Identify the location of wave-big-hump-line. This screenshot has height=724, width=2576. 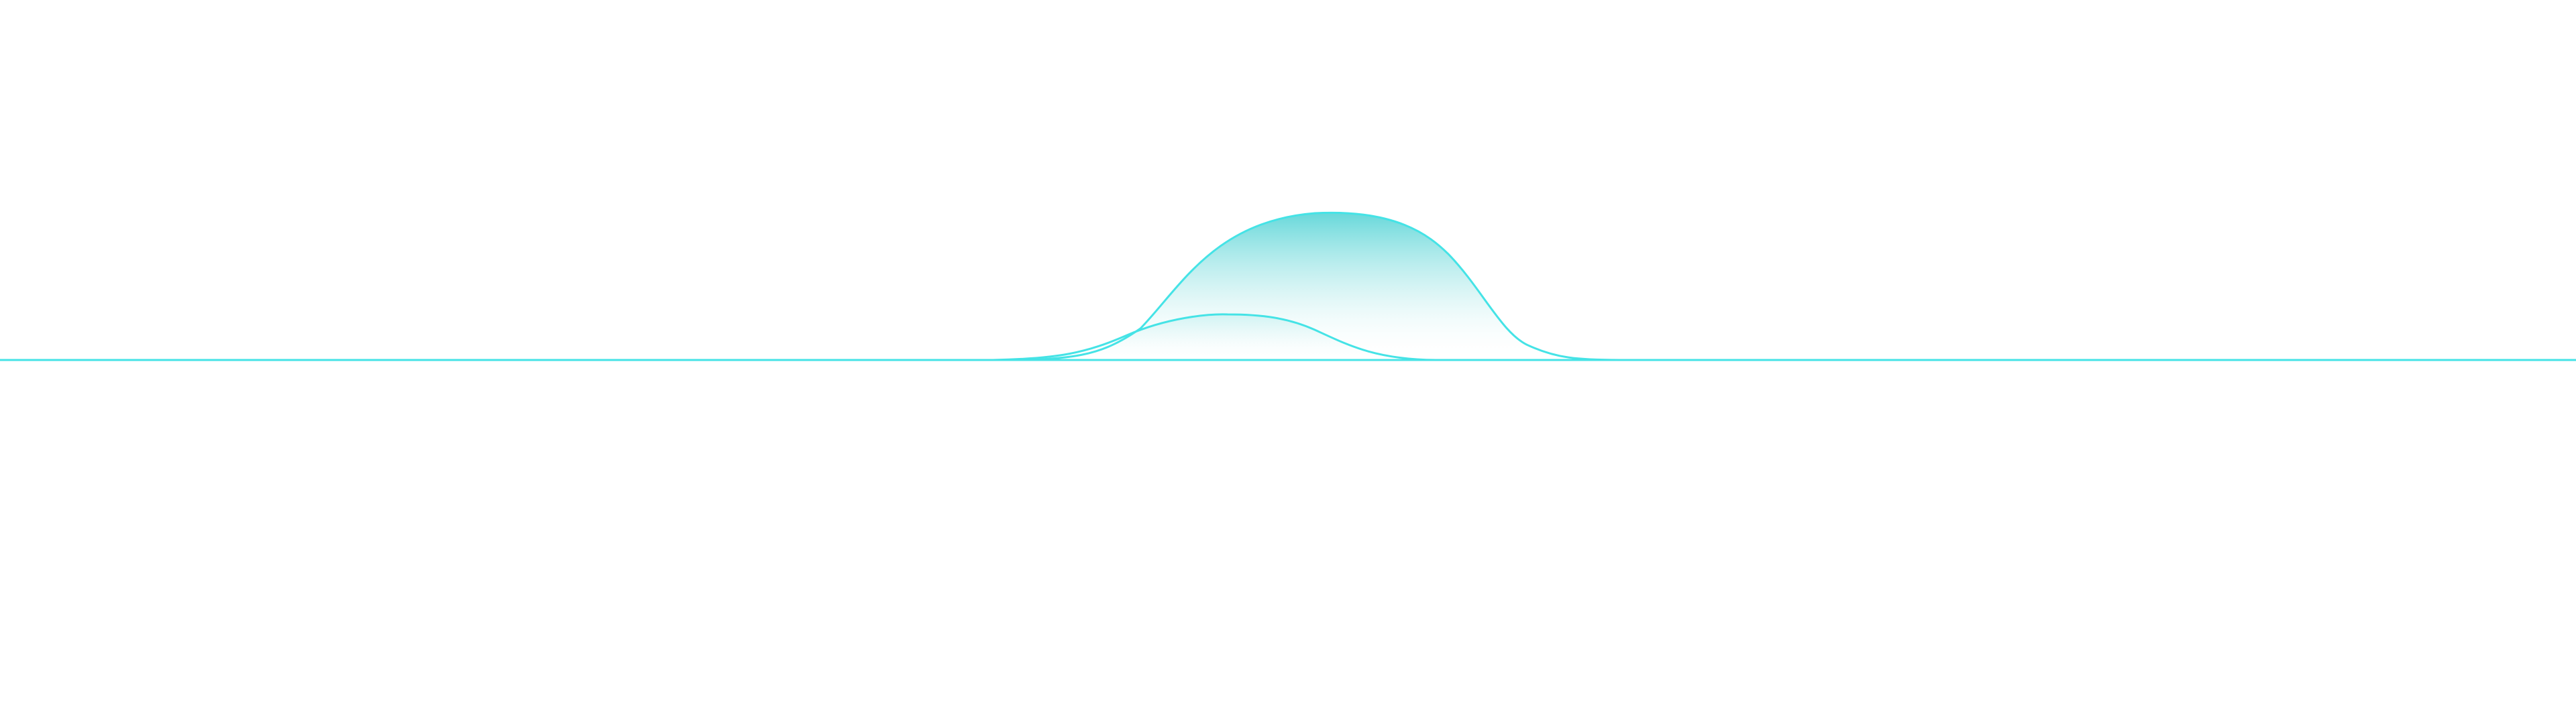
(1308, 286).